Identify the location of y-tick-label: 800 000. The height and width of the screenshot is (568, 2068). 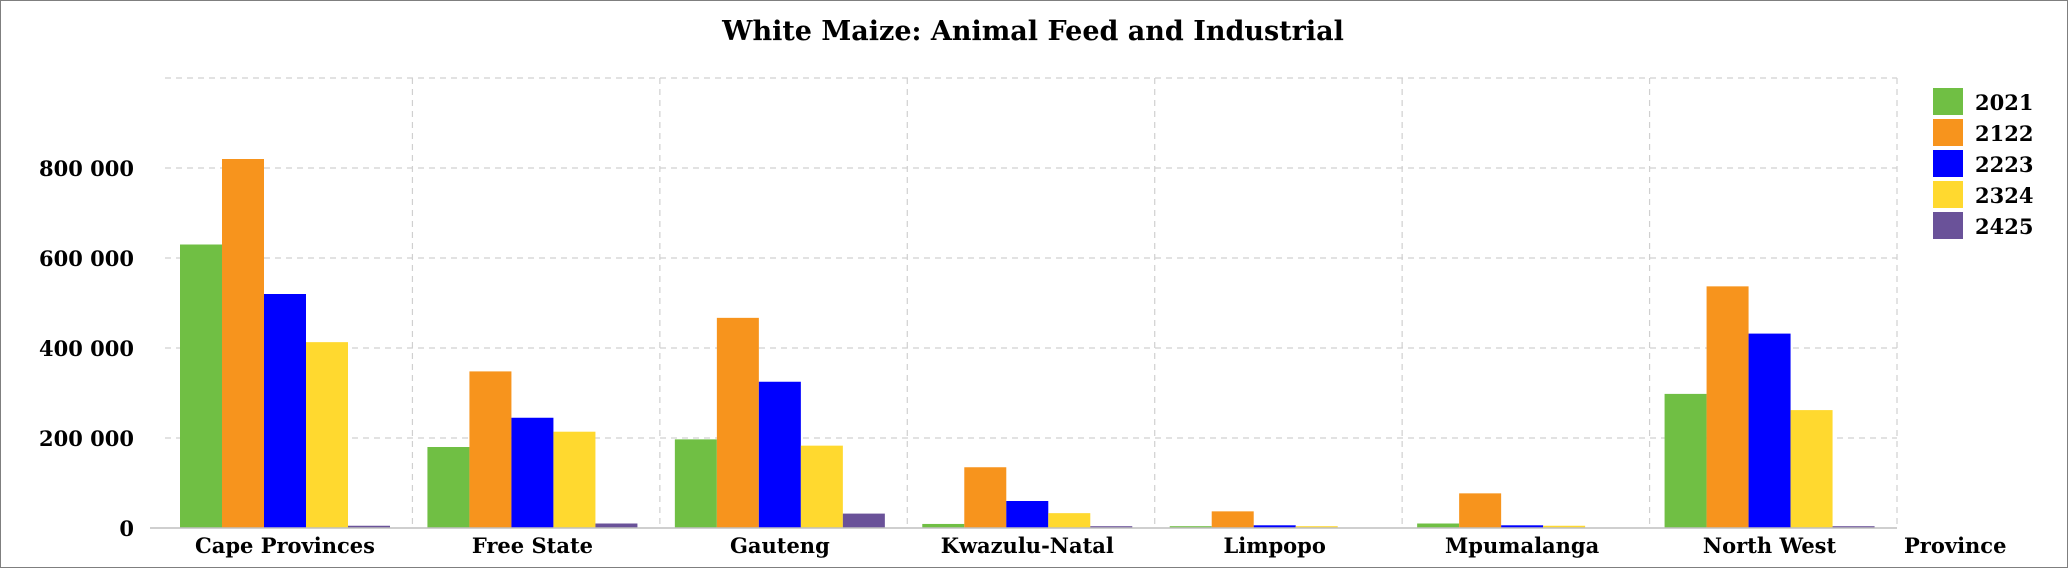
(86, 168).